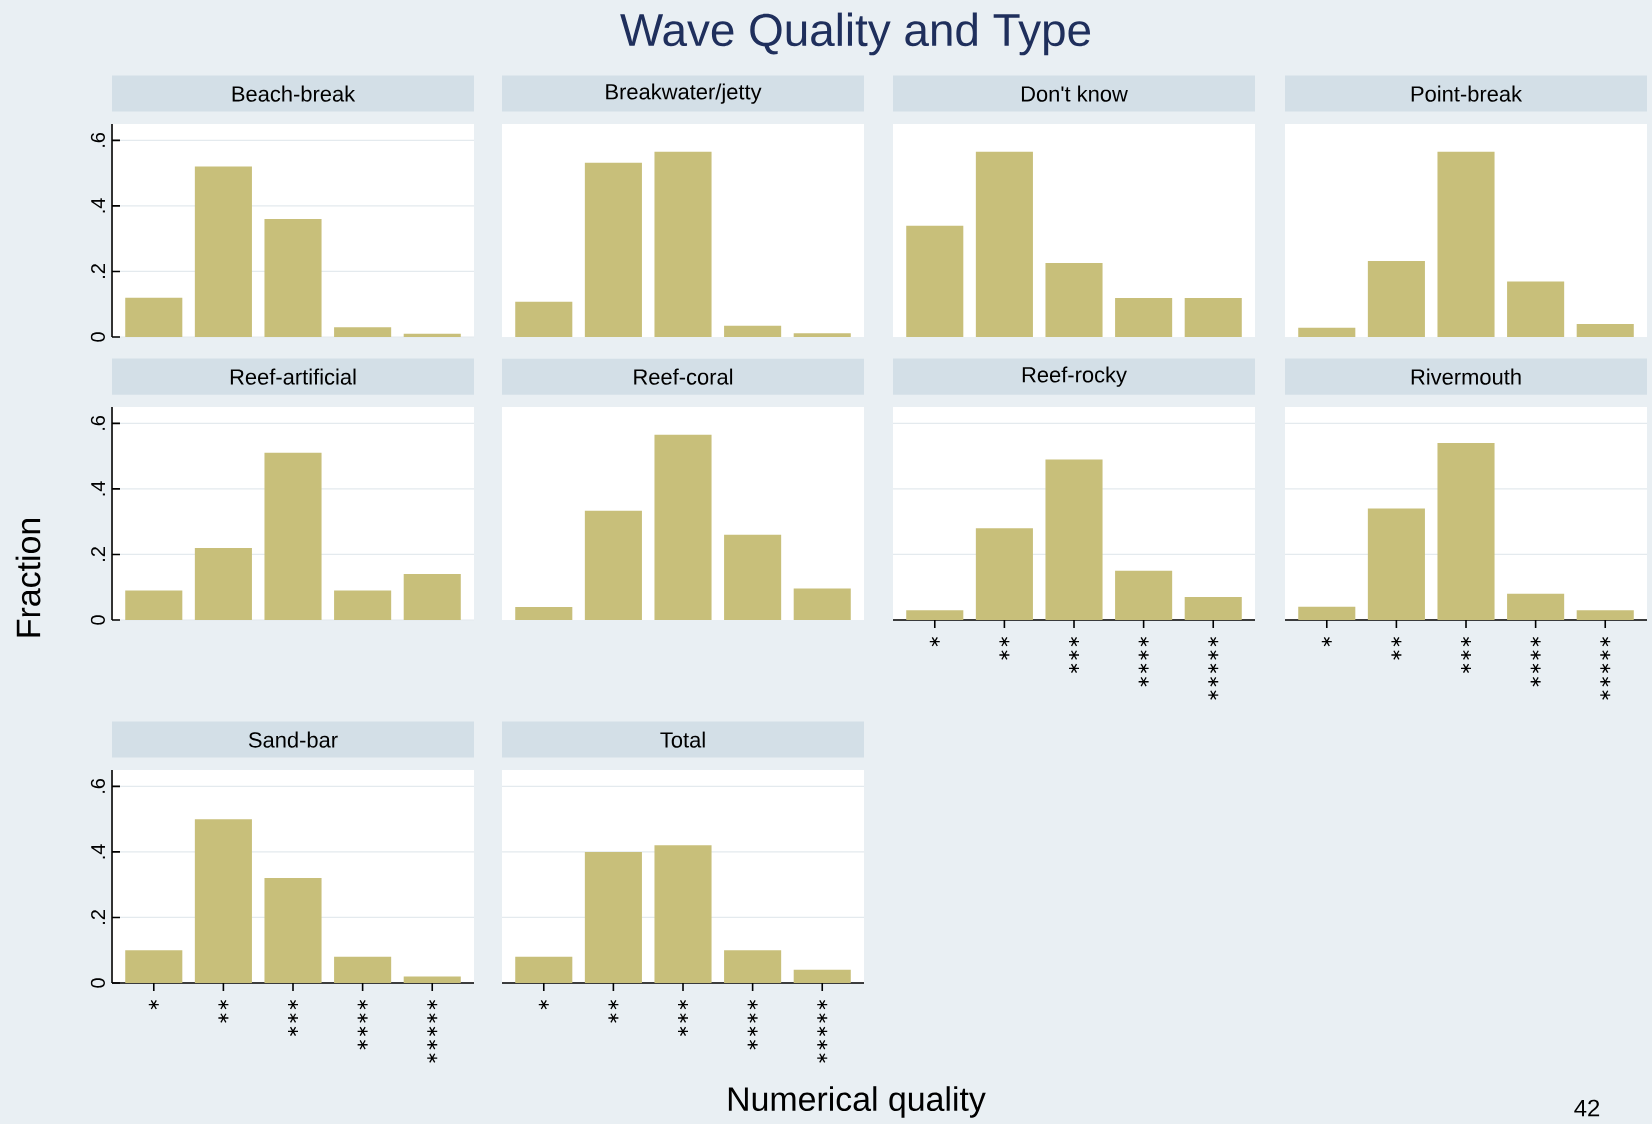 Image resolution: width=1652 pixels, height=1124 pixels. Describe the element at coordinates (855, 34) in the screenshot. I see `text: Wave Quality and Type` at that location.